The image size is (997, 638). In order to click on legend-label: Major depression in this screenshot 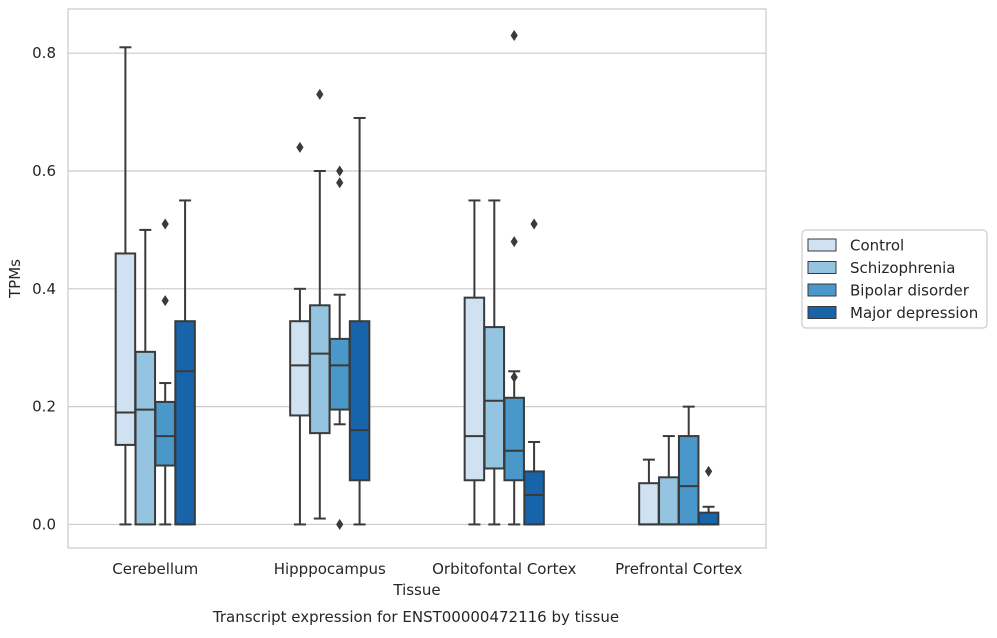, I will do `click(914, 313)`.